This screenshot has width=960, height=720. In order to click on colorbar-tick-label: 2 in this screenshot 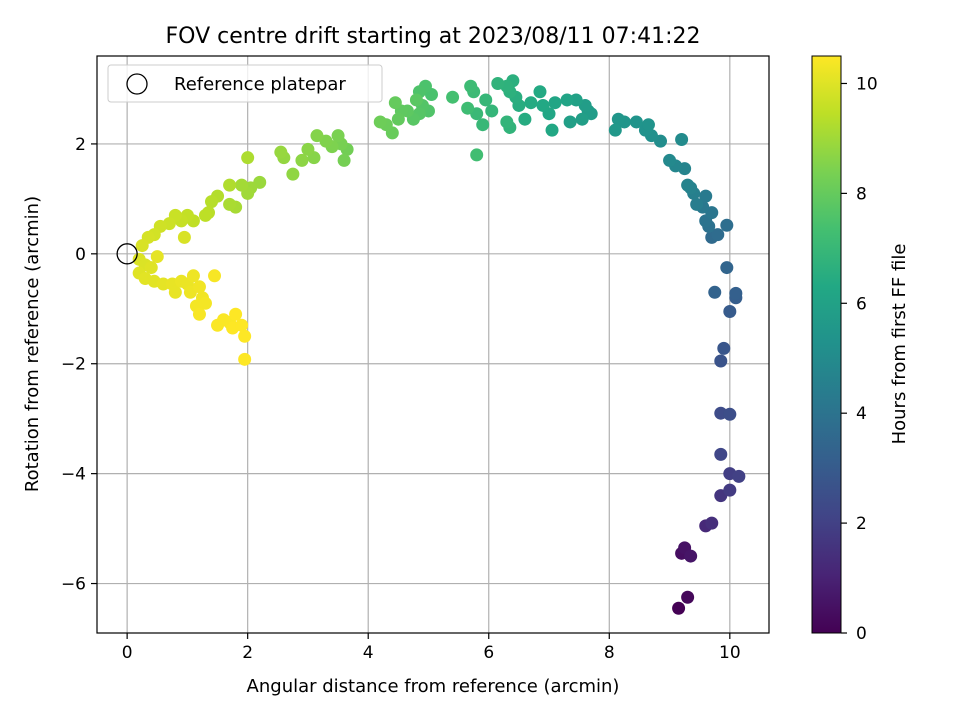, I will do `click(861, 524)`.